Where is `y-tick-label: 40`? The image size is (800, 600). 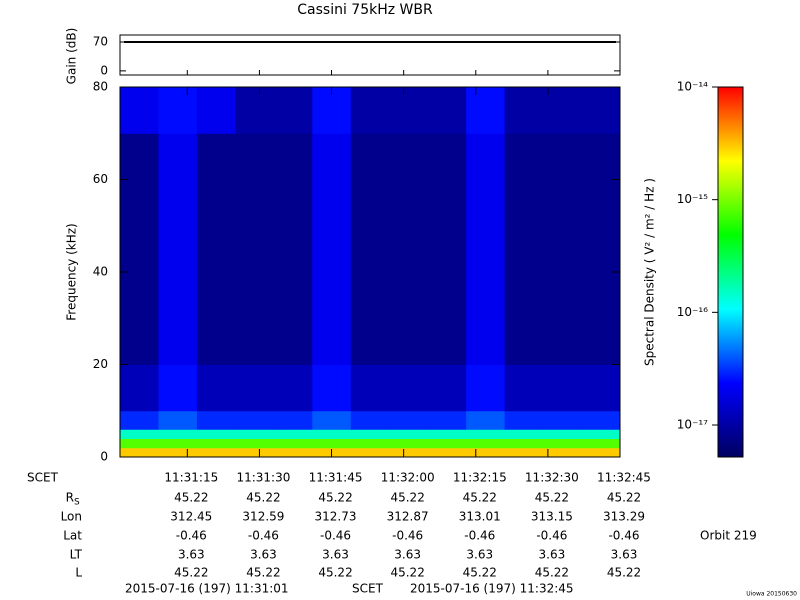
y-tick-label: 40 is located at coordinates (100, 272).